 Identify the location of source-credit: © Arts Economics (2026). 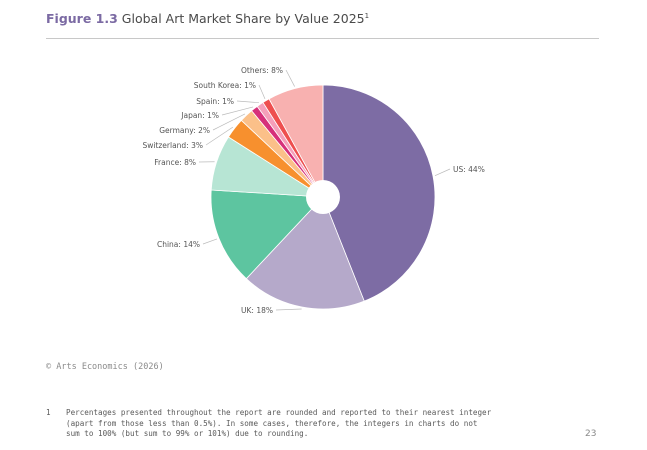
(105, 367).